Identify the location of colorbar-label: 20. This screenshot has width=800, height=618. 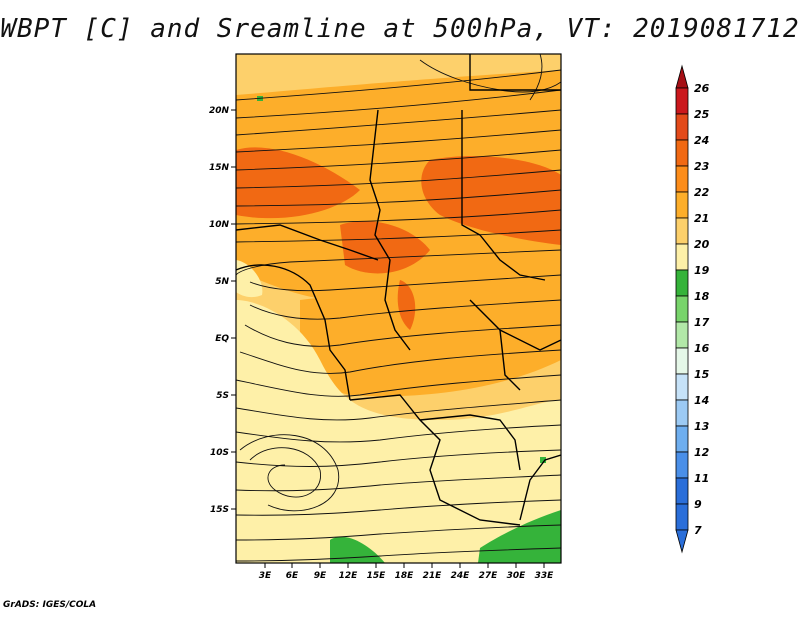
(702, 244).